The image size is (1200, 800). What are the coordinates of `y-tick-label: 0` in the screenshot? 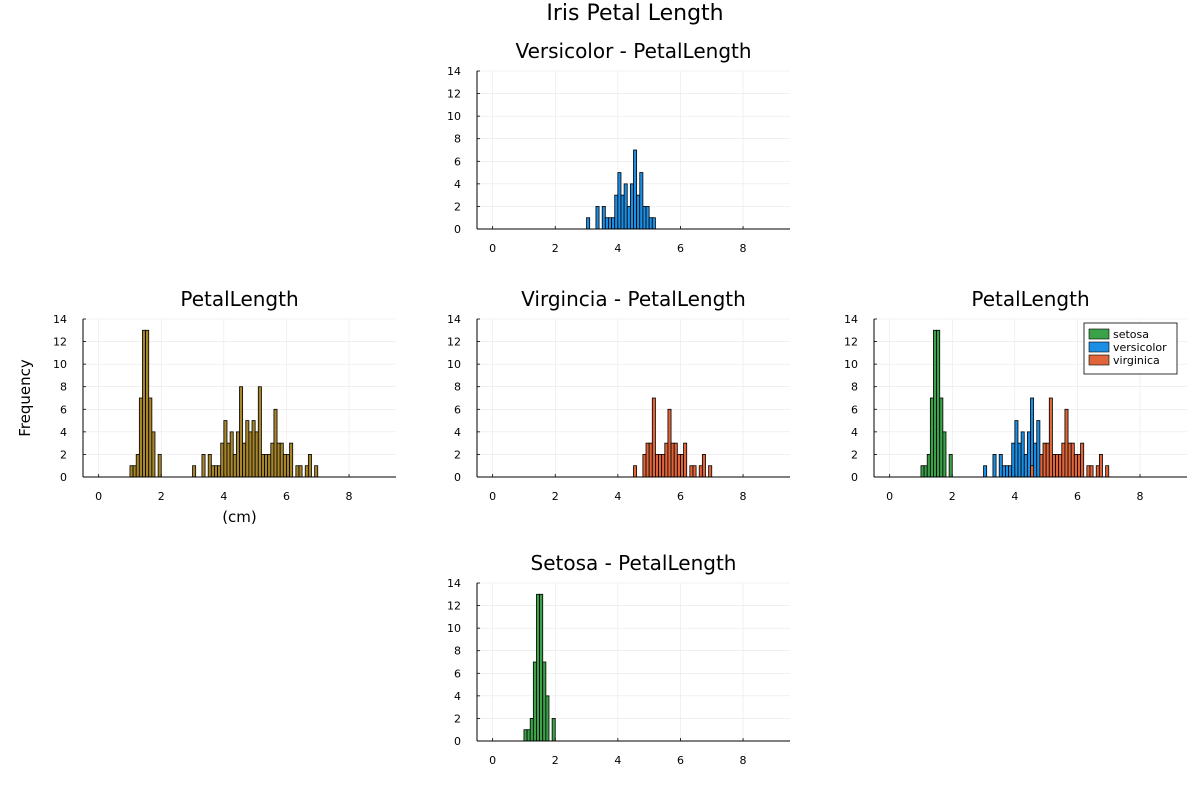 It's located at (854, 477).